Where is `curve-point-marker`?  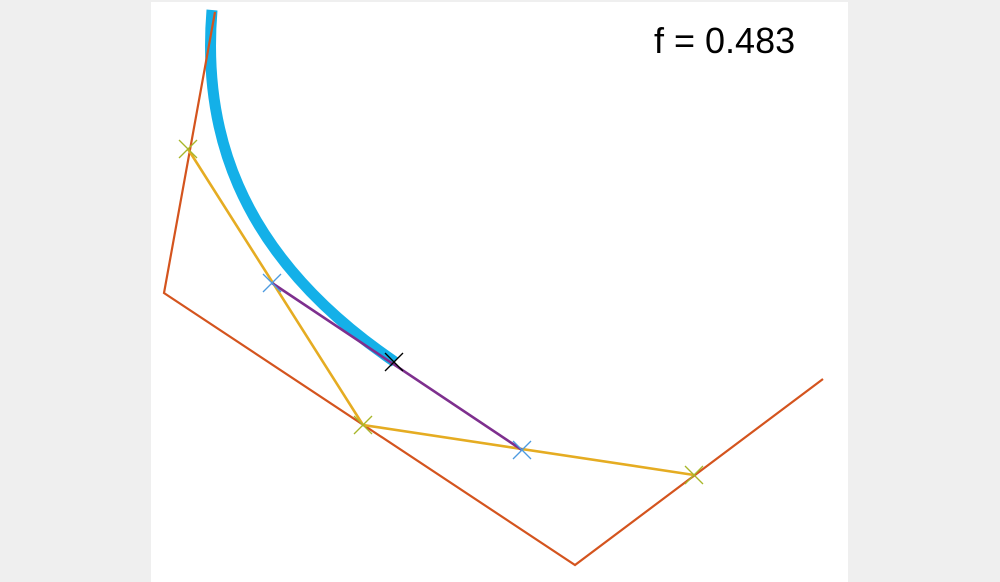 curve-point-marker is located at coordinates (394, 362).